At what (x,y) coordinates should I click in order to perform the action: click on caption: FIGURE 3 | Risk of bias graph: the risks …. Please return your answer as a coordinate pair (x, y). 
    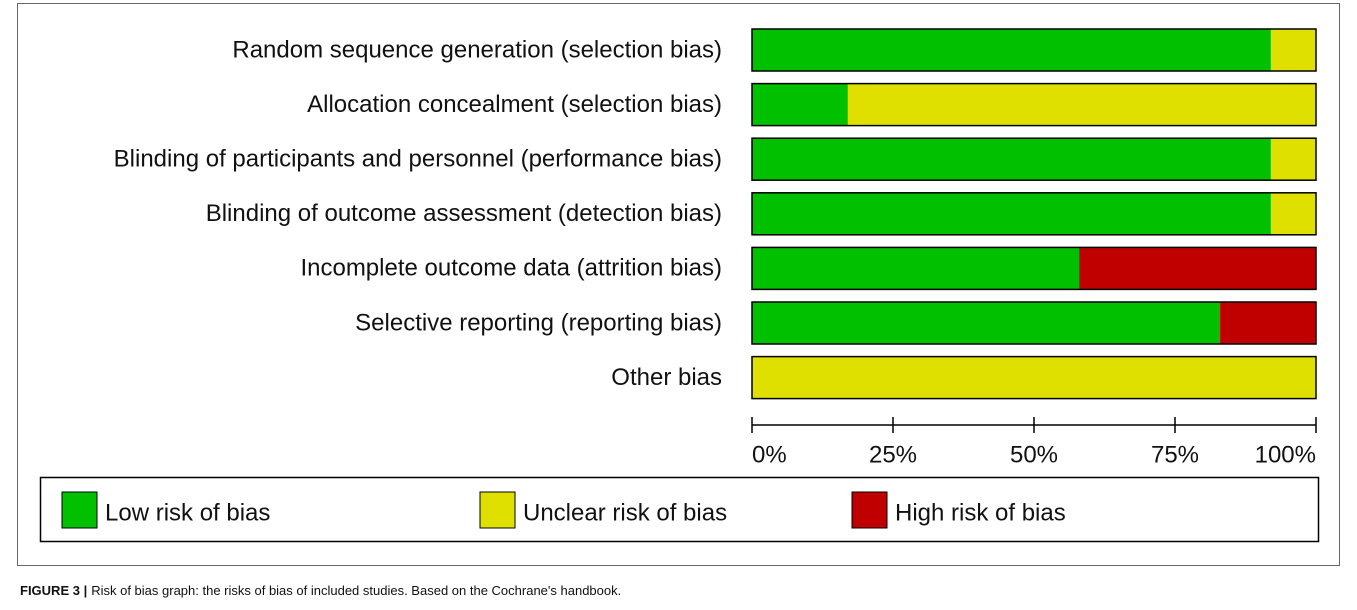
    Looking at the image, I should click on (320, 590).